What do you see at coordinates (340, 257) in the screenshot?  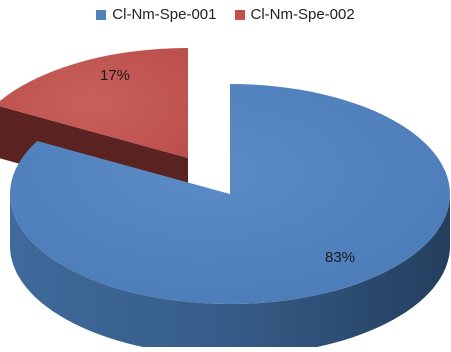 I see `data-label-series-1: 83%` at bounding box center [340, 257].